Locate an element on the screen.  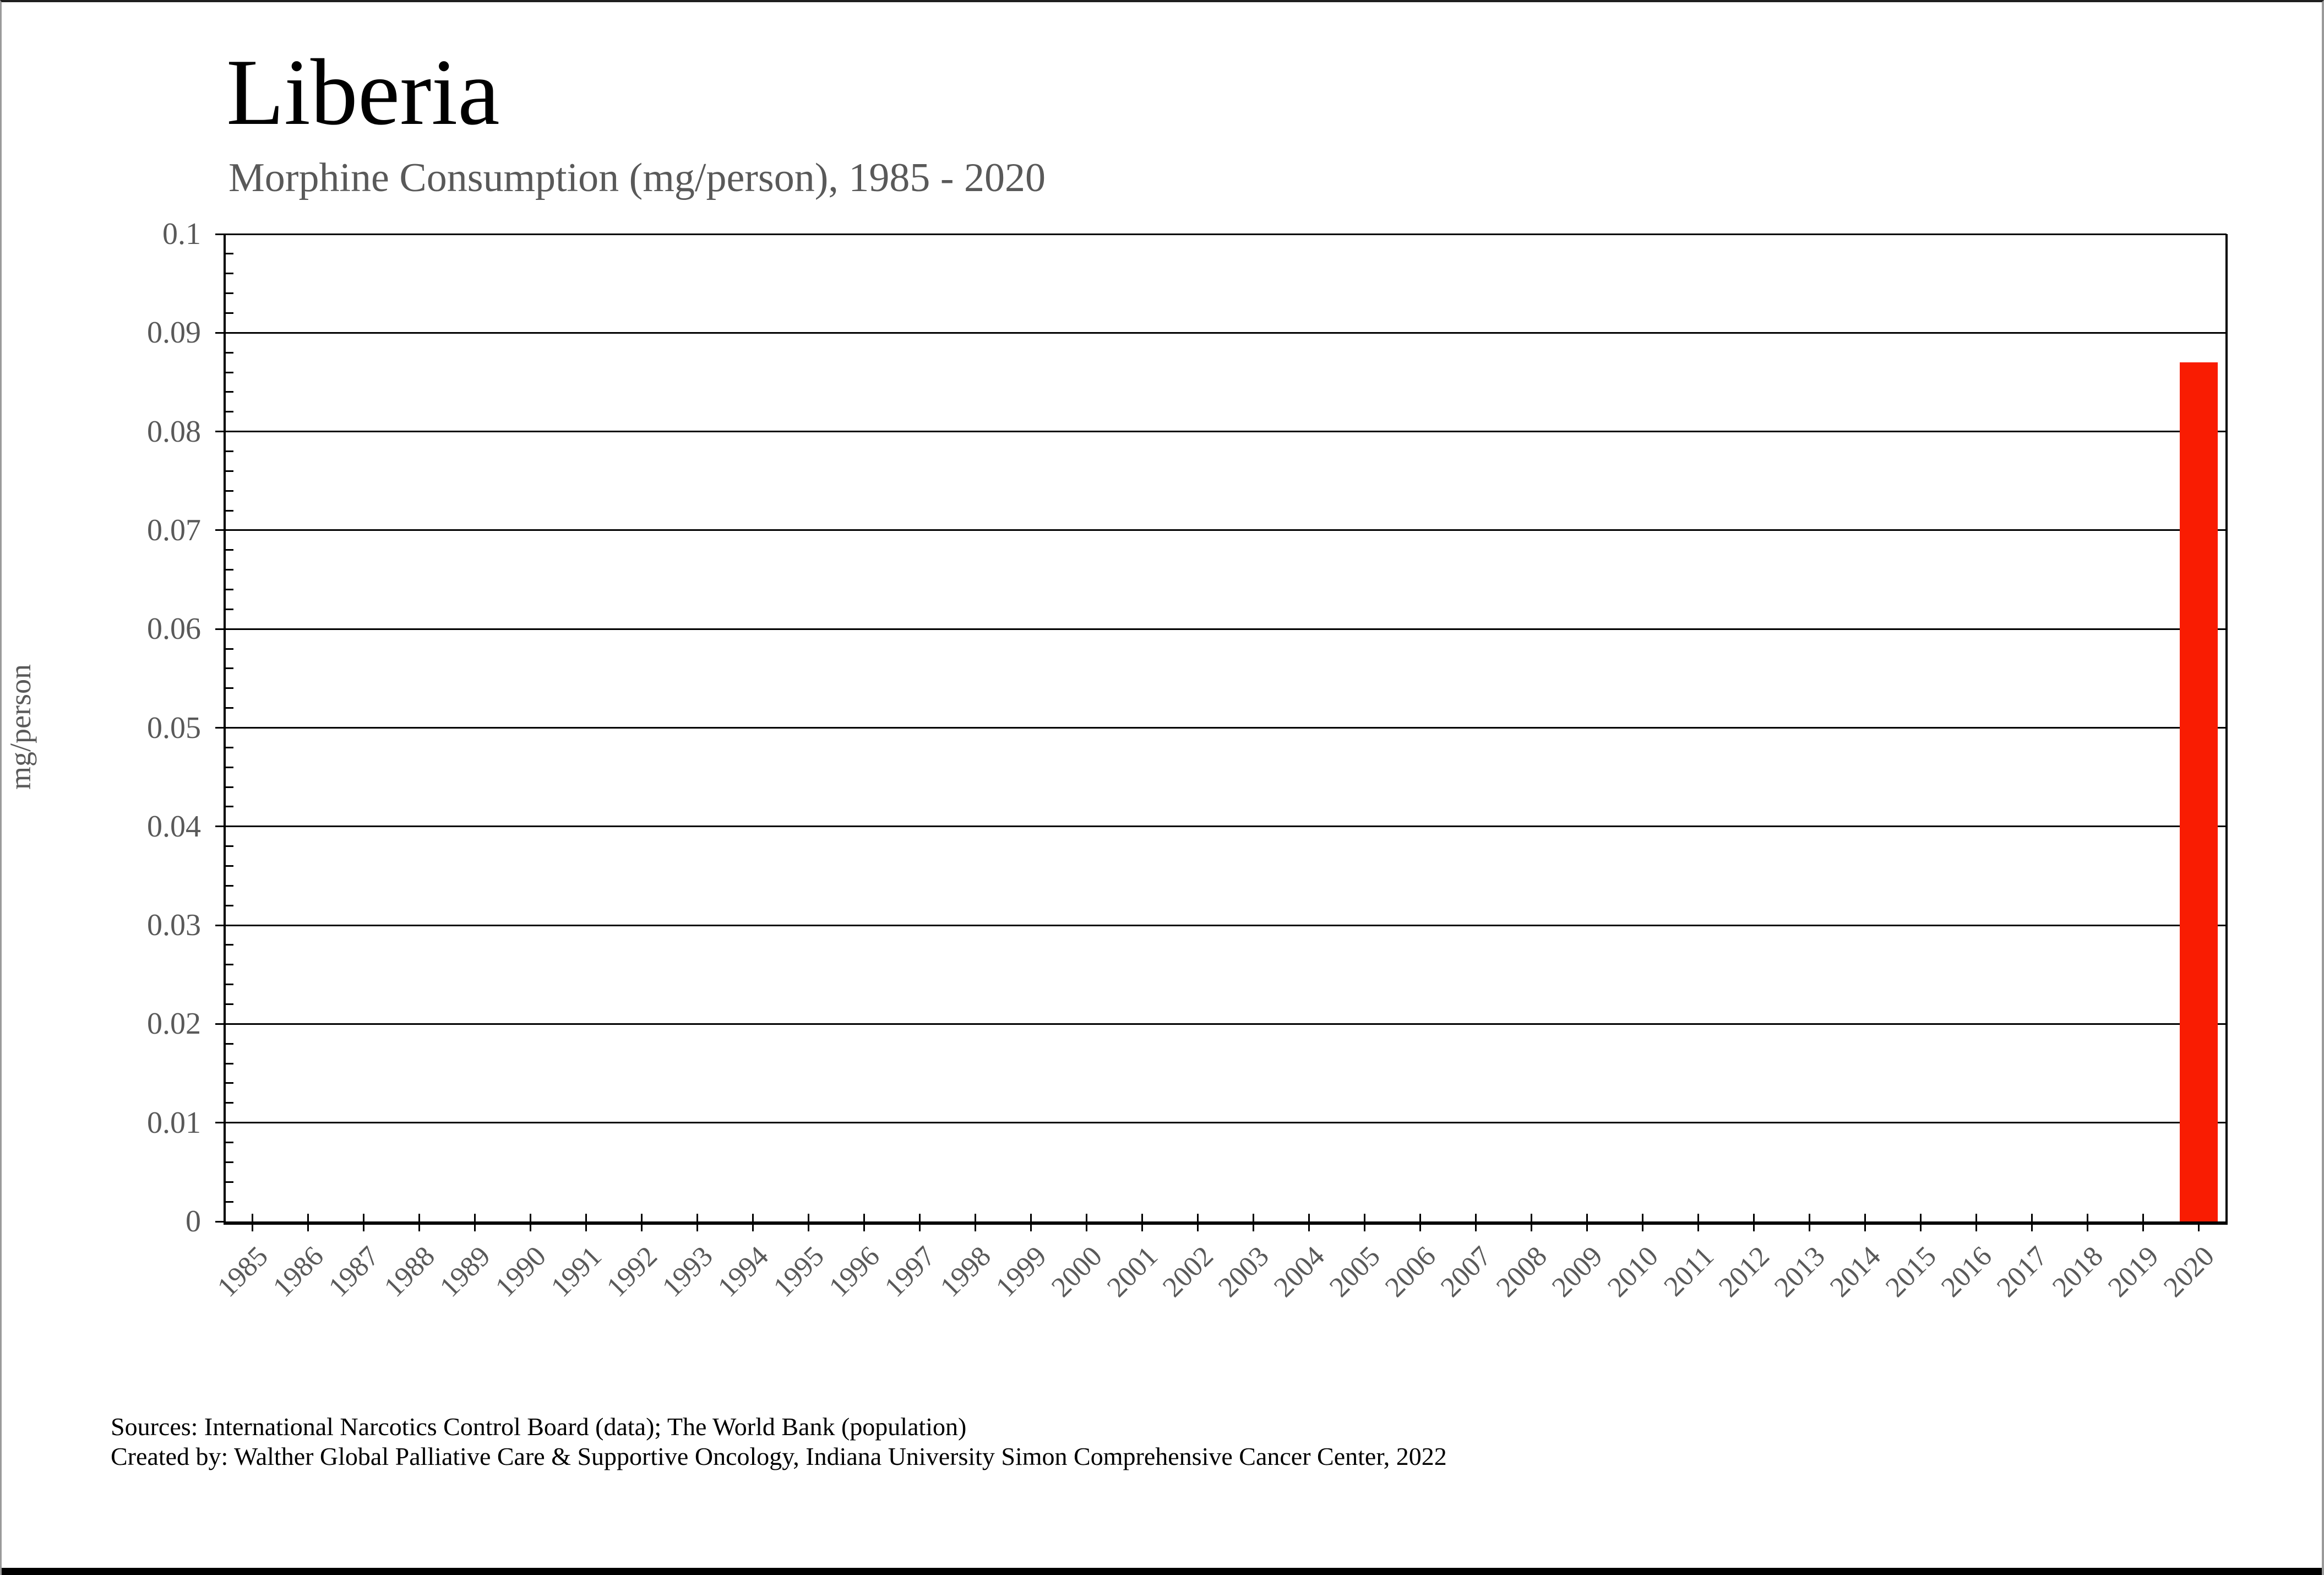
x-tick-1992 is located at coordinates (642, 1222).